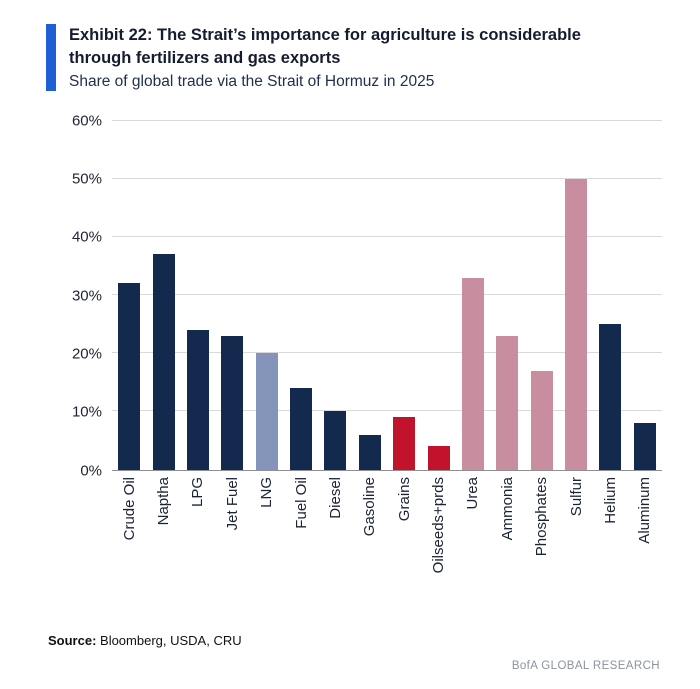 The width and height of the screenshot is (700, 689). I want to click on y-tick-label: 40%, so click(86, 237).